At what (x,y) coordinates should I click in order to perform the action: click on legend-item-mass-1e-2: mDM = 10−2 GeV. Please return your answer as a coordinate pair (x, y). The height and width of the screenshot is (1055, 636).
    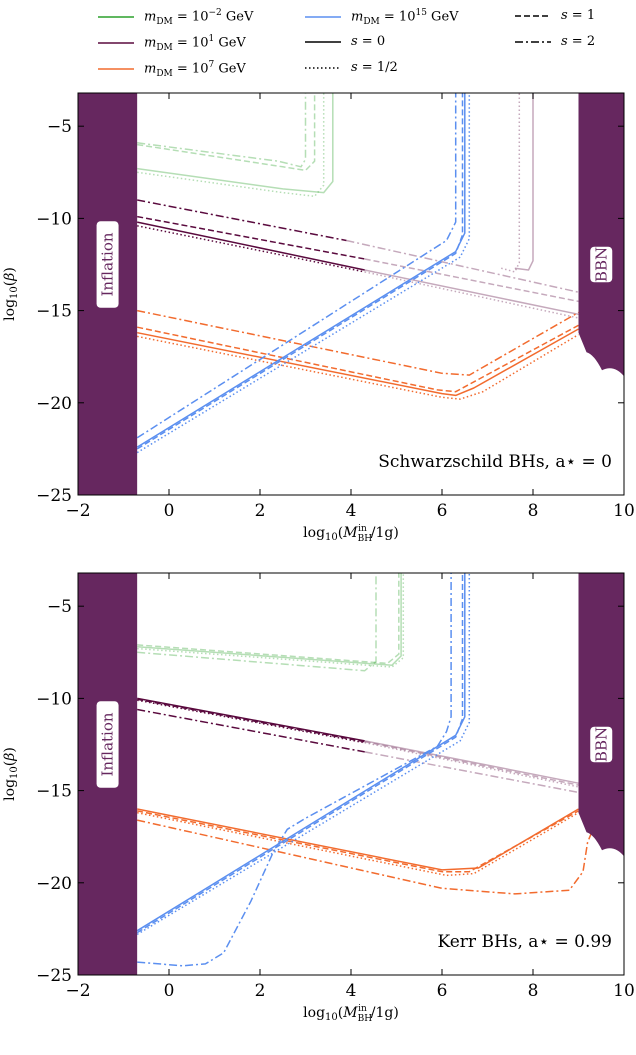
    Looking at the image, I should click on (175, 17).